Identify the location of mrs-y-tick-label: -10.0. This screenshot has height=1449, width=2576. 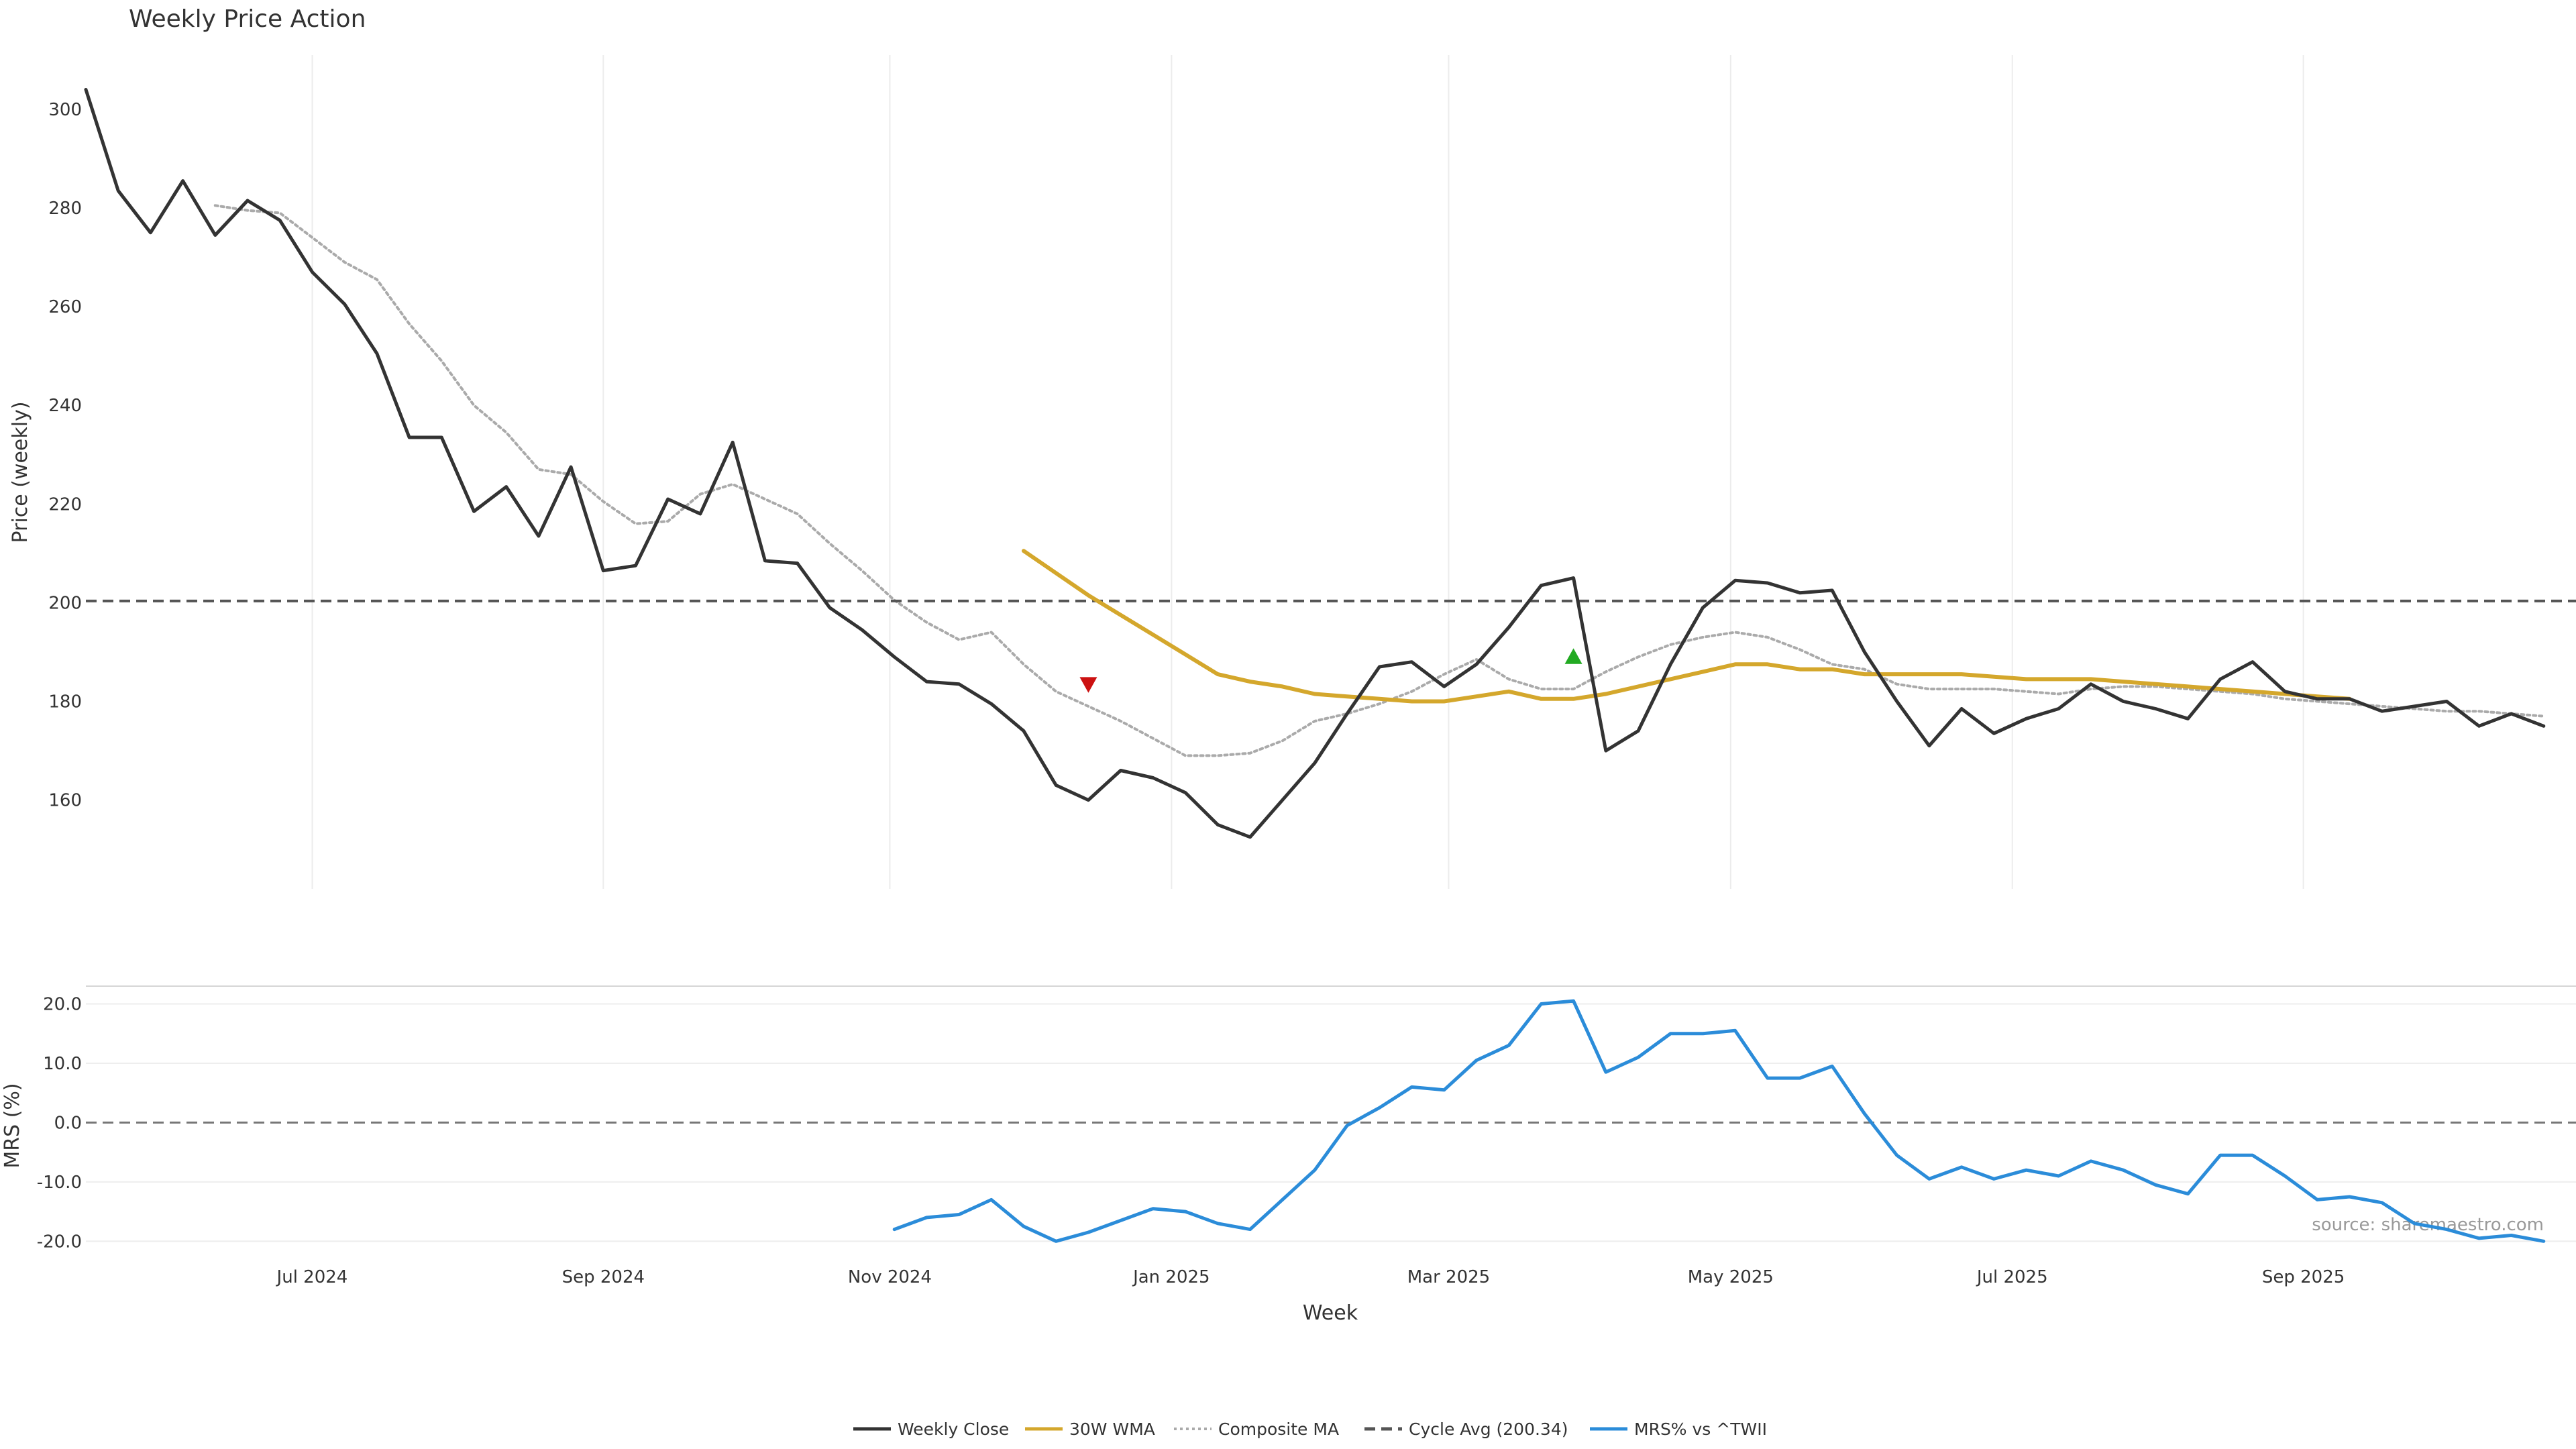
(59, 1183).